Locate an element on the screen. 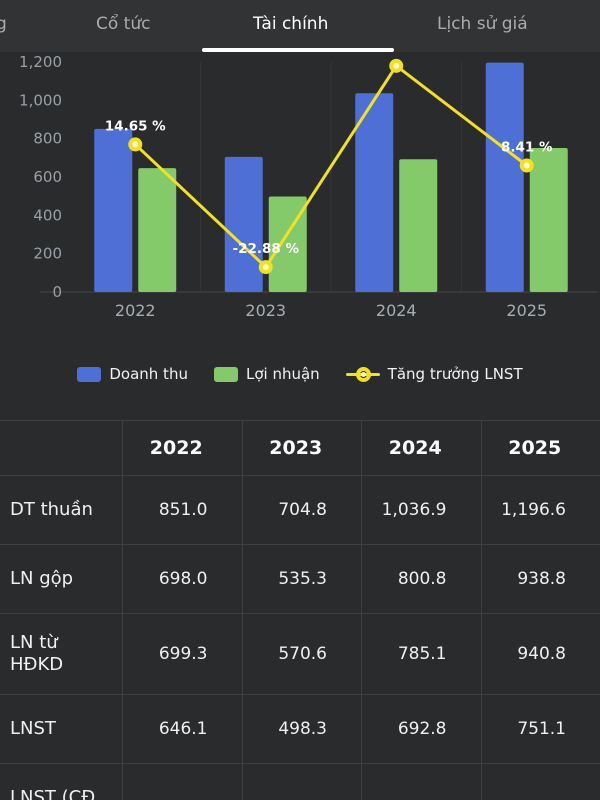 The width and height of the screenshot is (600, 800). bar-1-2022 is located at coordinates (157, 230).